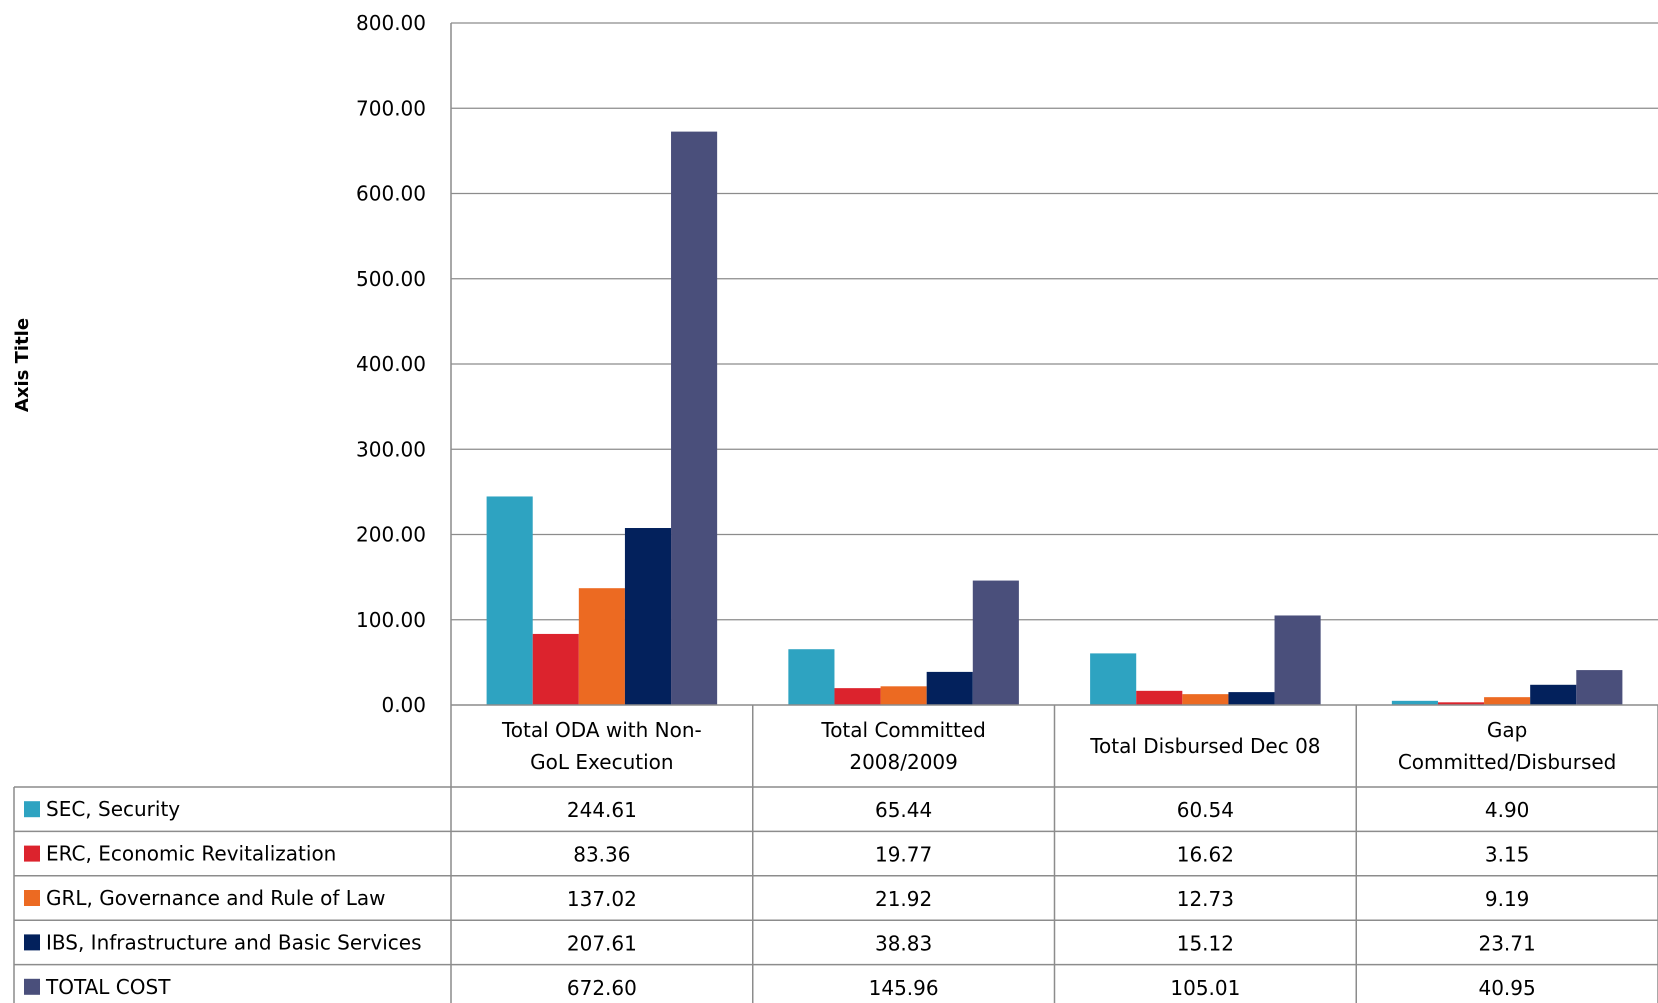 This screenshot has height=1003, width=1658. I want to click on data-label: 83.36, so click(601, 855).